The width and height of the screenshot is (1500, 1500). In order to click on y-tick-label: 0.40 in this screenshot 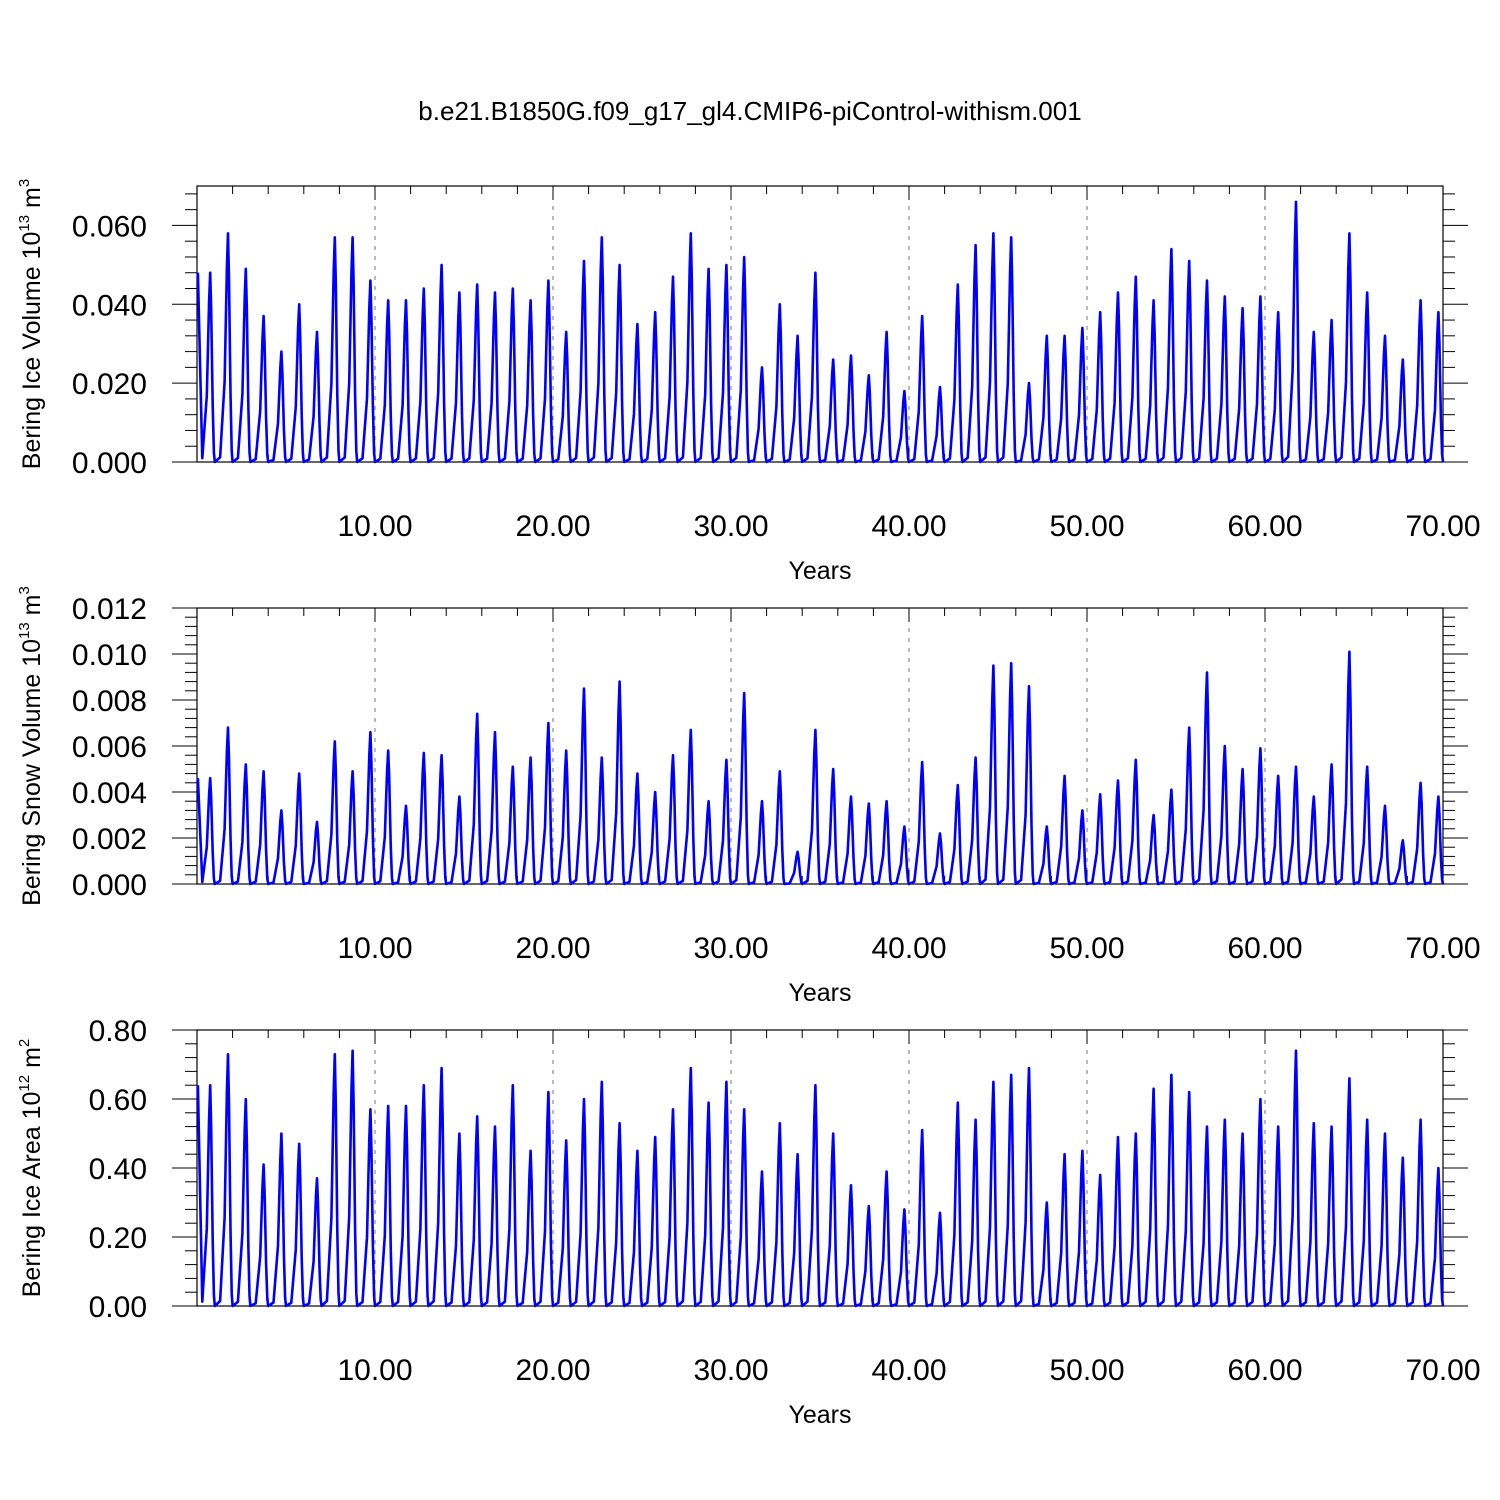, I will do `click(118, 1169)`.